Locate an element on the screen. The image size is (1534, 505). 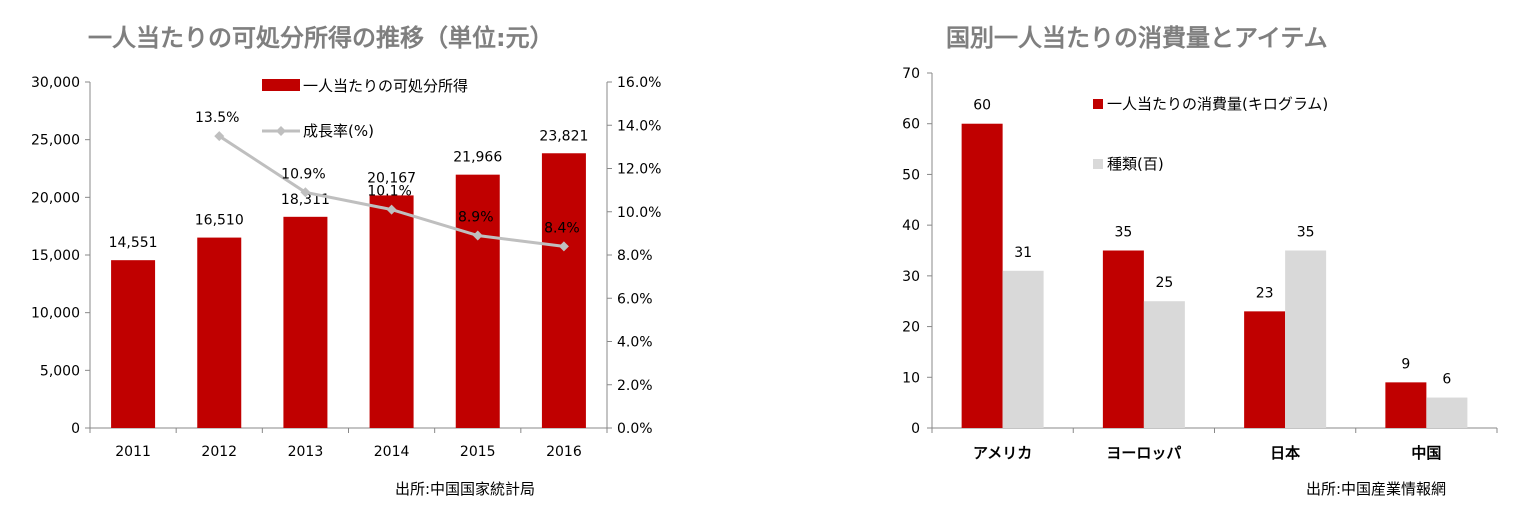
income-bar-value-label: 21,966 is located at coordinates (477, 158).